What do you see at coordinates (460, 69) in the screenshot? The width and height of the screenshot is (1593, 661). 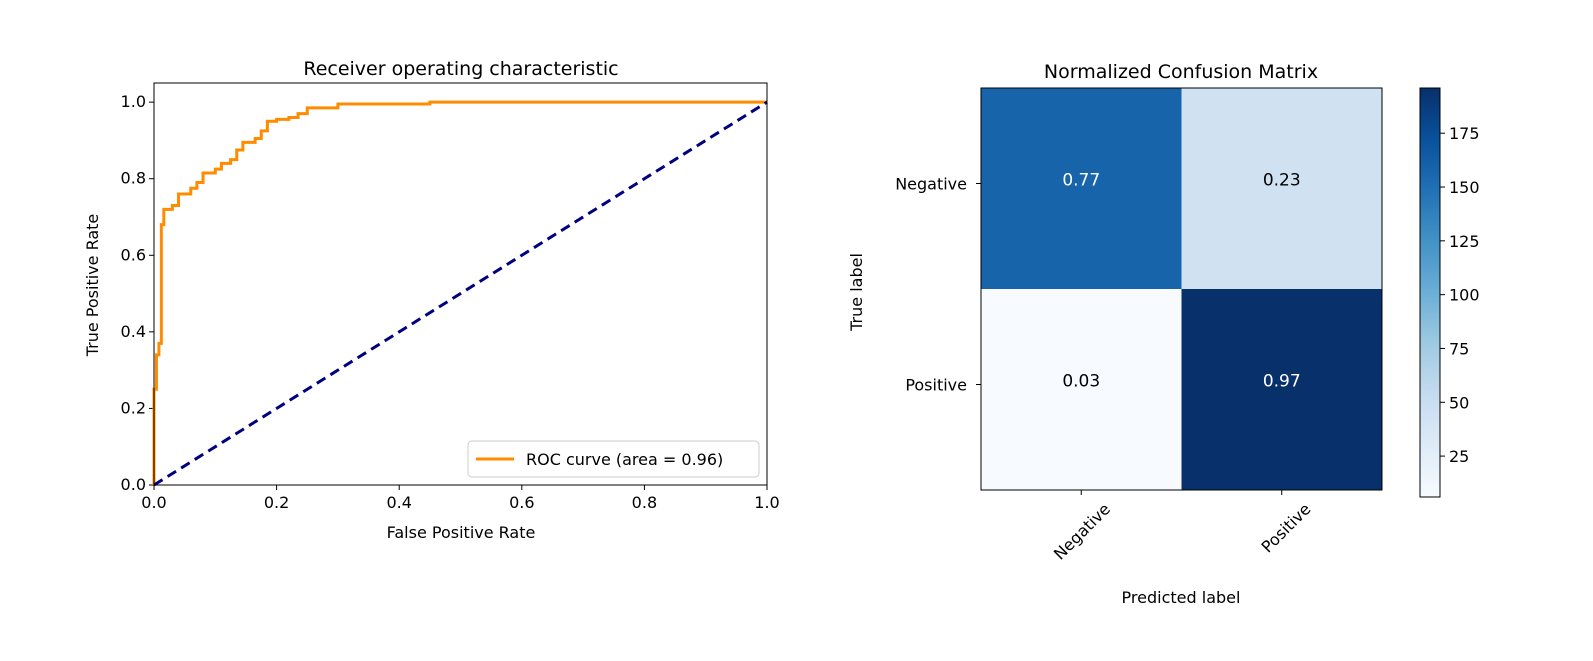 I see `roc-title: Receiver operating characteristic` at bounding box center [460, 69].